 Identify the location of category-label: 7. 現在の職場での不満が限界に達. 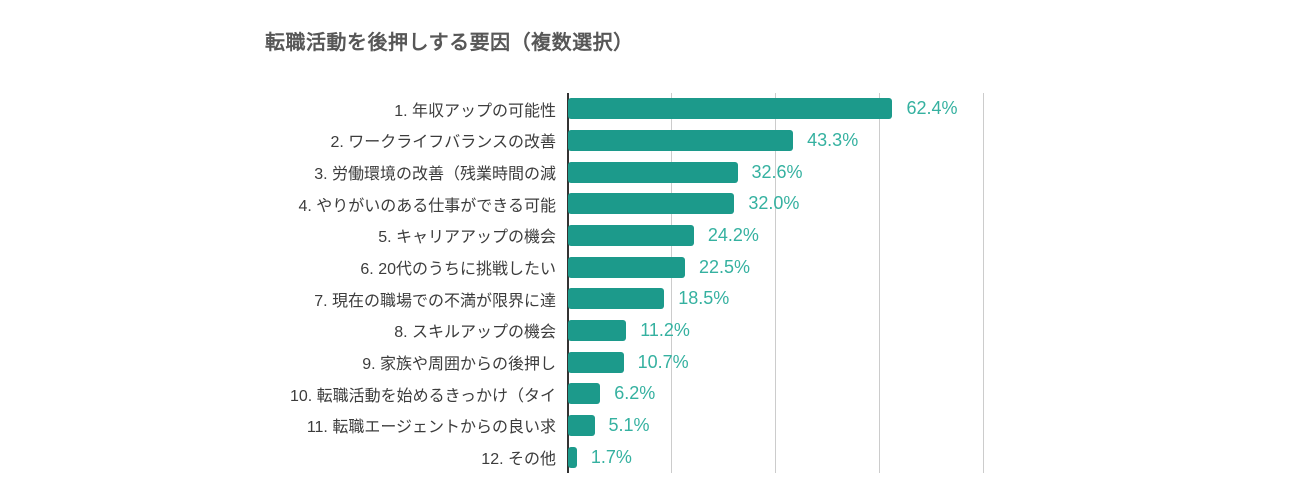
(435, 301).